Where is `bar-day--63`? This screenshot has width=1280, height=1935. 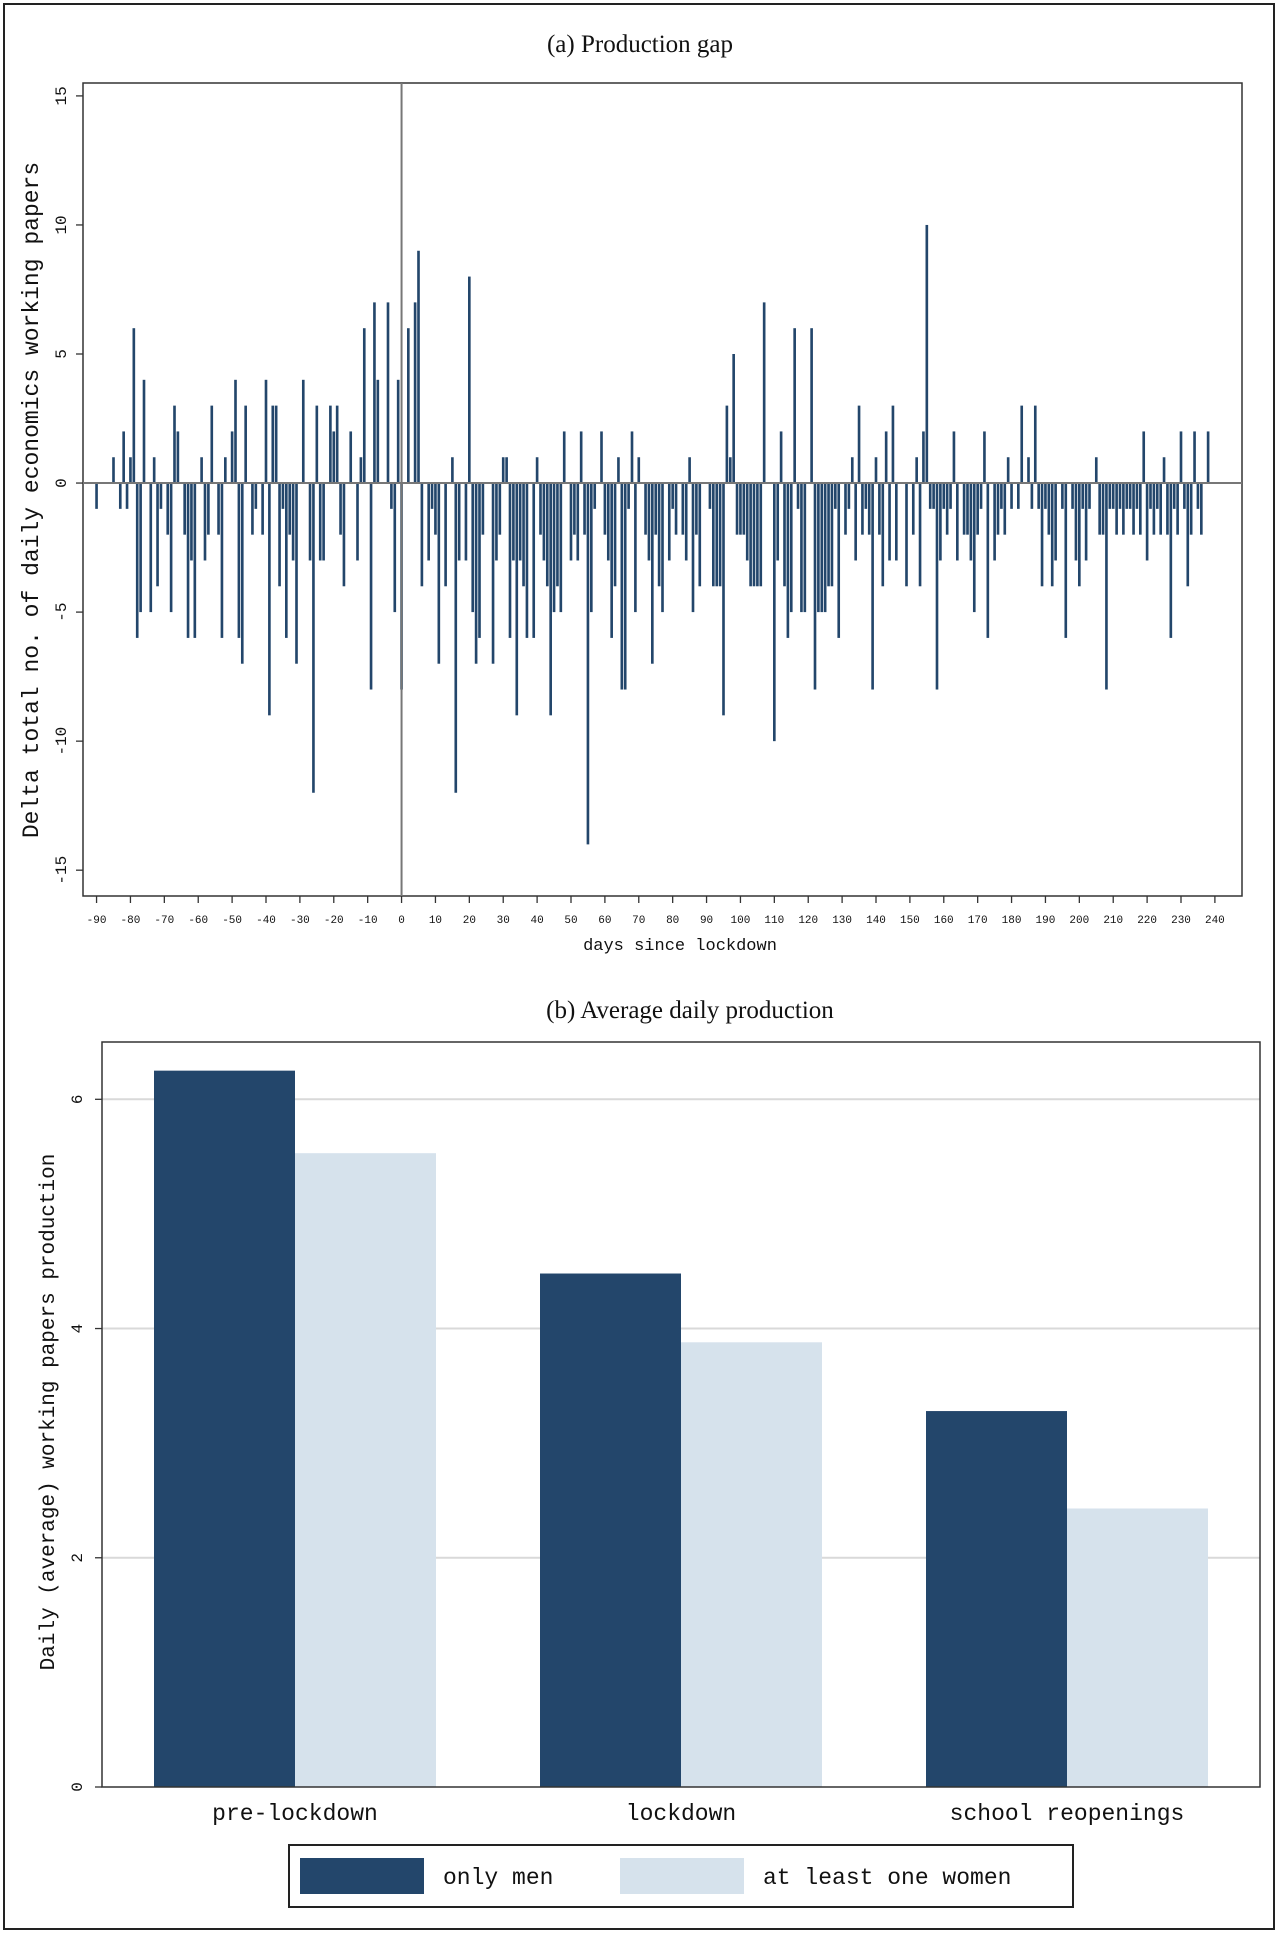 bar-day--63 is located at coordinates (188, 560).